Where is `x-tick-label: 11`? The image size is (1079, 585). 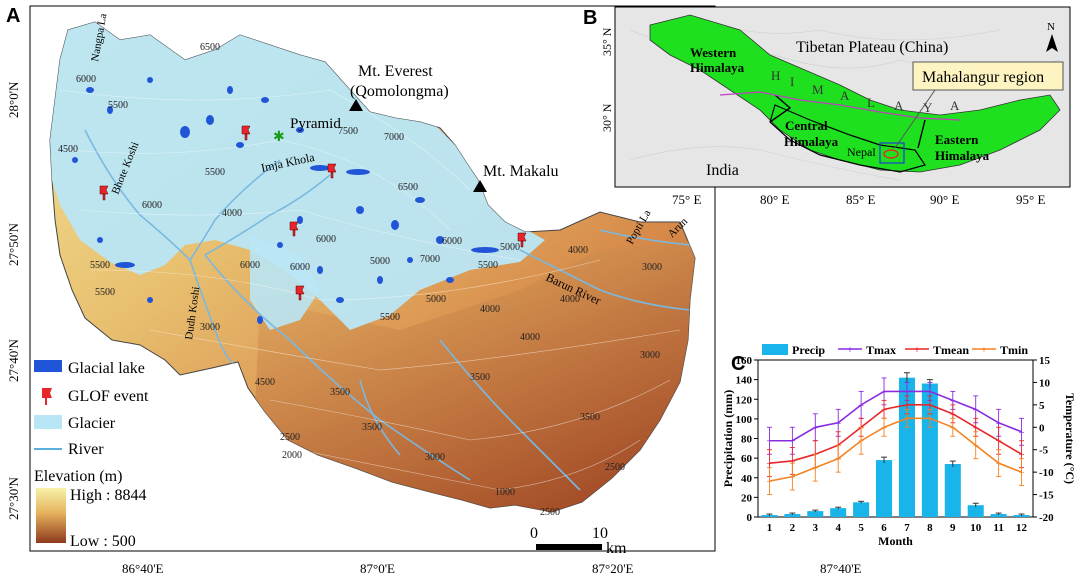
x-tick-label: 11 is located at coordinates (998, 528).